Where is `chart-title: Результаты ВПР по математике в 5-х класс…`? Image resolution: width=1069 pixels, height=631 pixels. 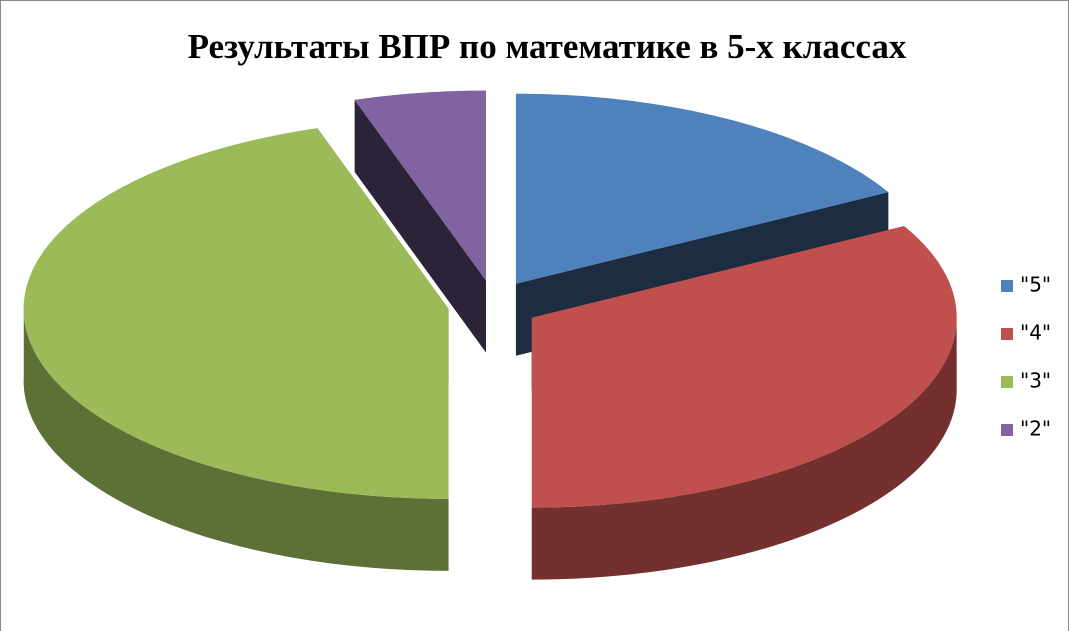
chart-title: Результаты ВПР по математике в 5-х класс… is located at coordinates (547, 46).